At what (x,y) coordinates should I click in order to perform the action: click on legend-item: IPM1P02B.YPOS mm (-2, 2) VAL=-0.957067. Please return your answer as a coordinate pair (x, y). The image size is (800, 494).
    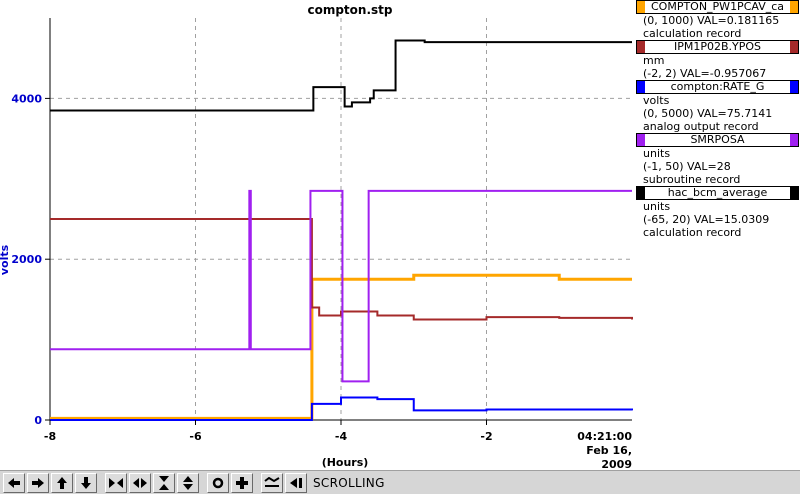
    Looking at the image, I should click on (718, 60).